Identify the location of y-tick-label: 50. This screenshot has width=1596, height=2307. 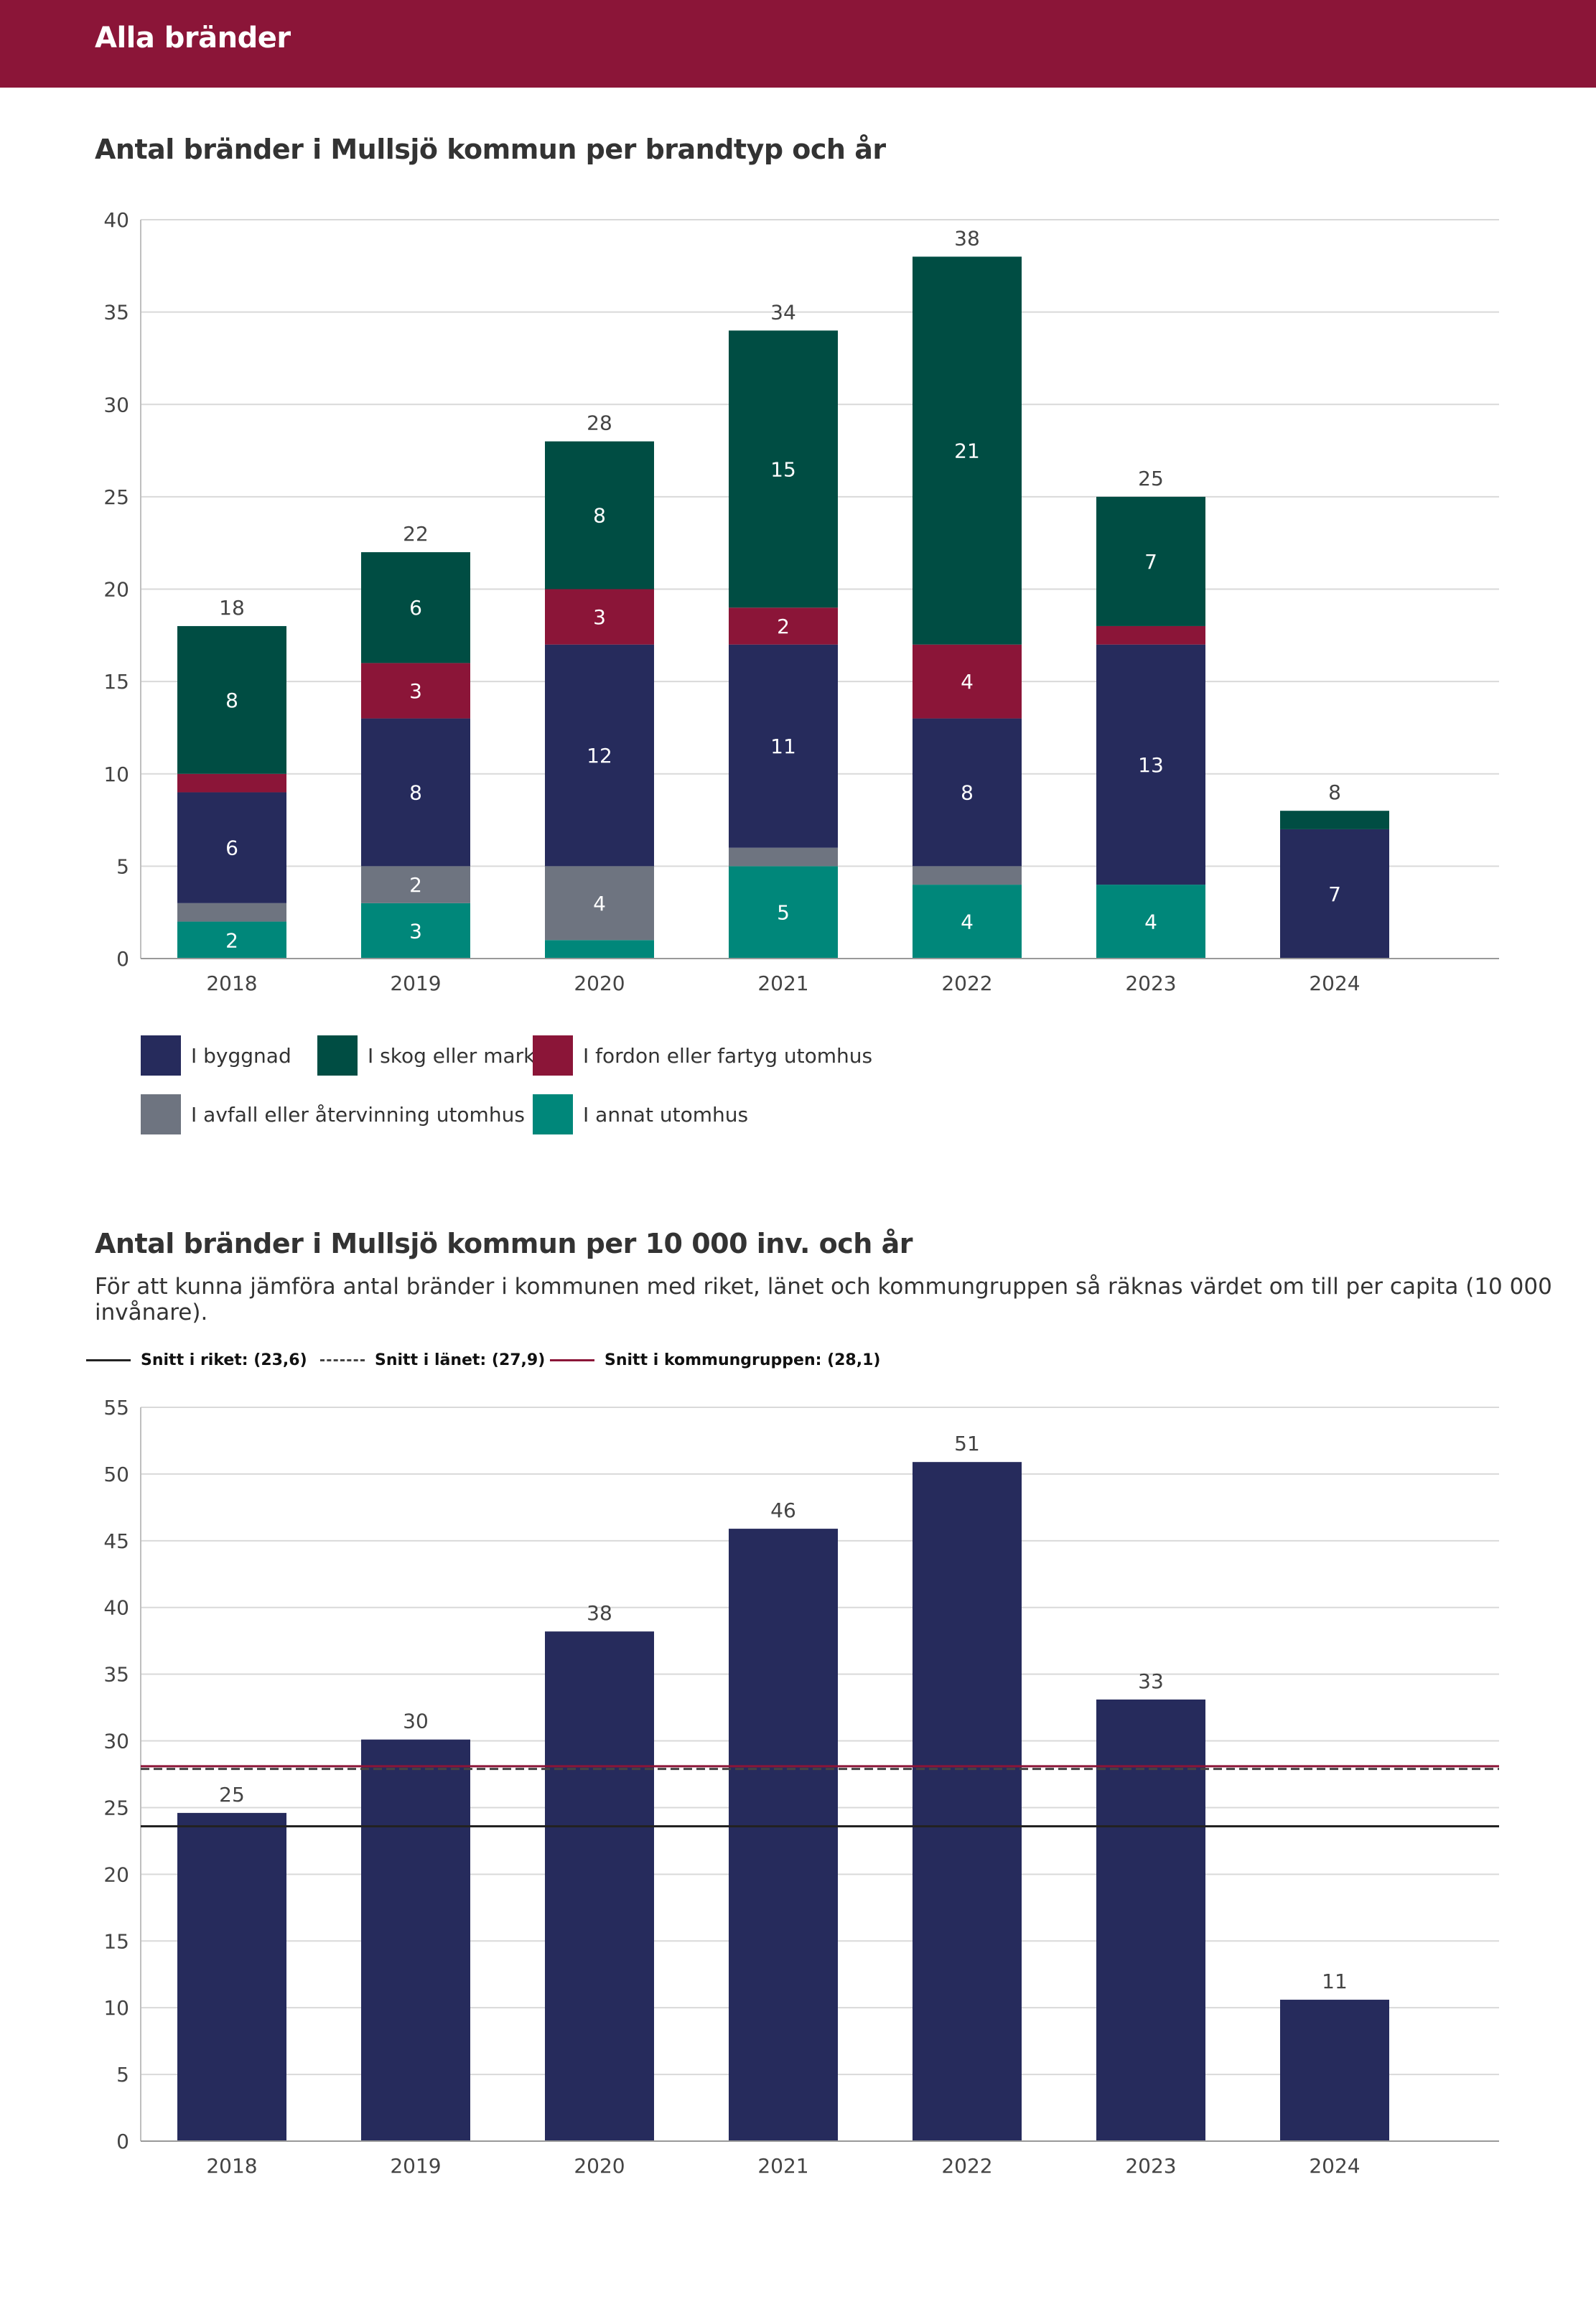
(116, 1474).